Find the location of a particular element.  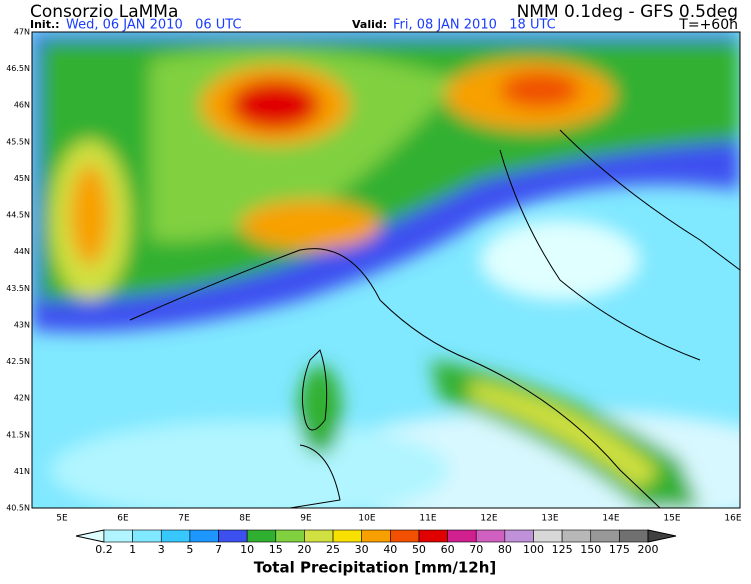

lon-label: 5E is located at coordinates (62, 519).